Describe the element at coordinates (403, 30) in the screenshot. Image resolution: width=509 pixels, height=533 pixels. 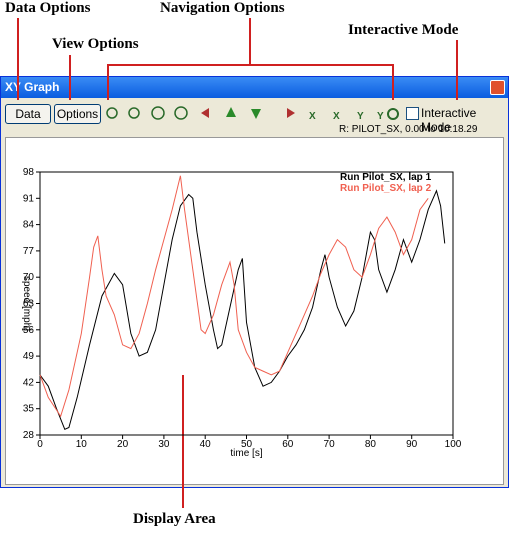
I see `annotation: Interactive Mode` at that location.